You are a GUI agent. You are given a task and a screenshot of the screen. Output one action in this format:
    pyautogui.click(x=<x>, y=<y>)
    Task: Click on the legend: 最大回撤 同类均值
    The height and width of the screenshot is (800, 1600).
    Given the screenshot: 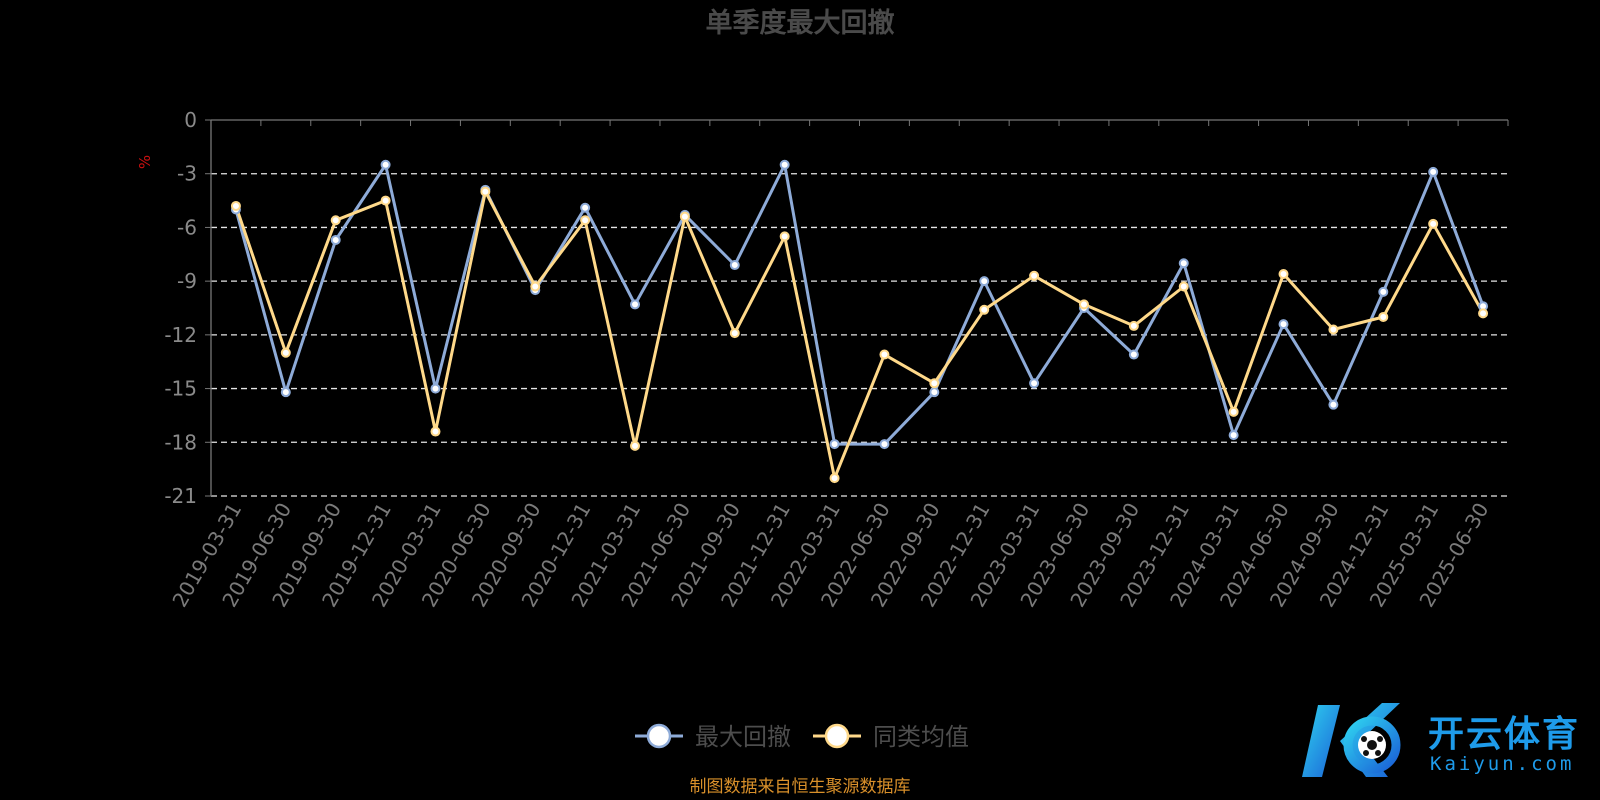 What is the action you would take?
    pyautogui.click(x=802, y=737)
    